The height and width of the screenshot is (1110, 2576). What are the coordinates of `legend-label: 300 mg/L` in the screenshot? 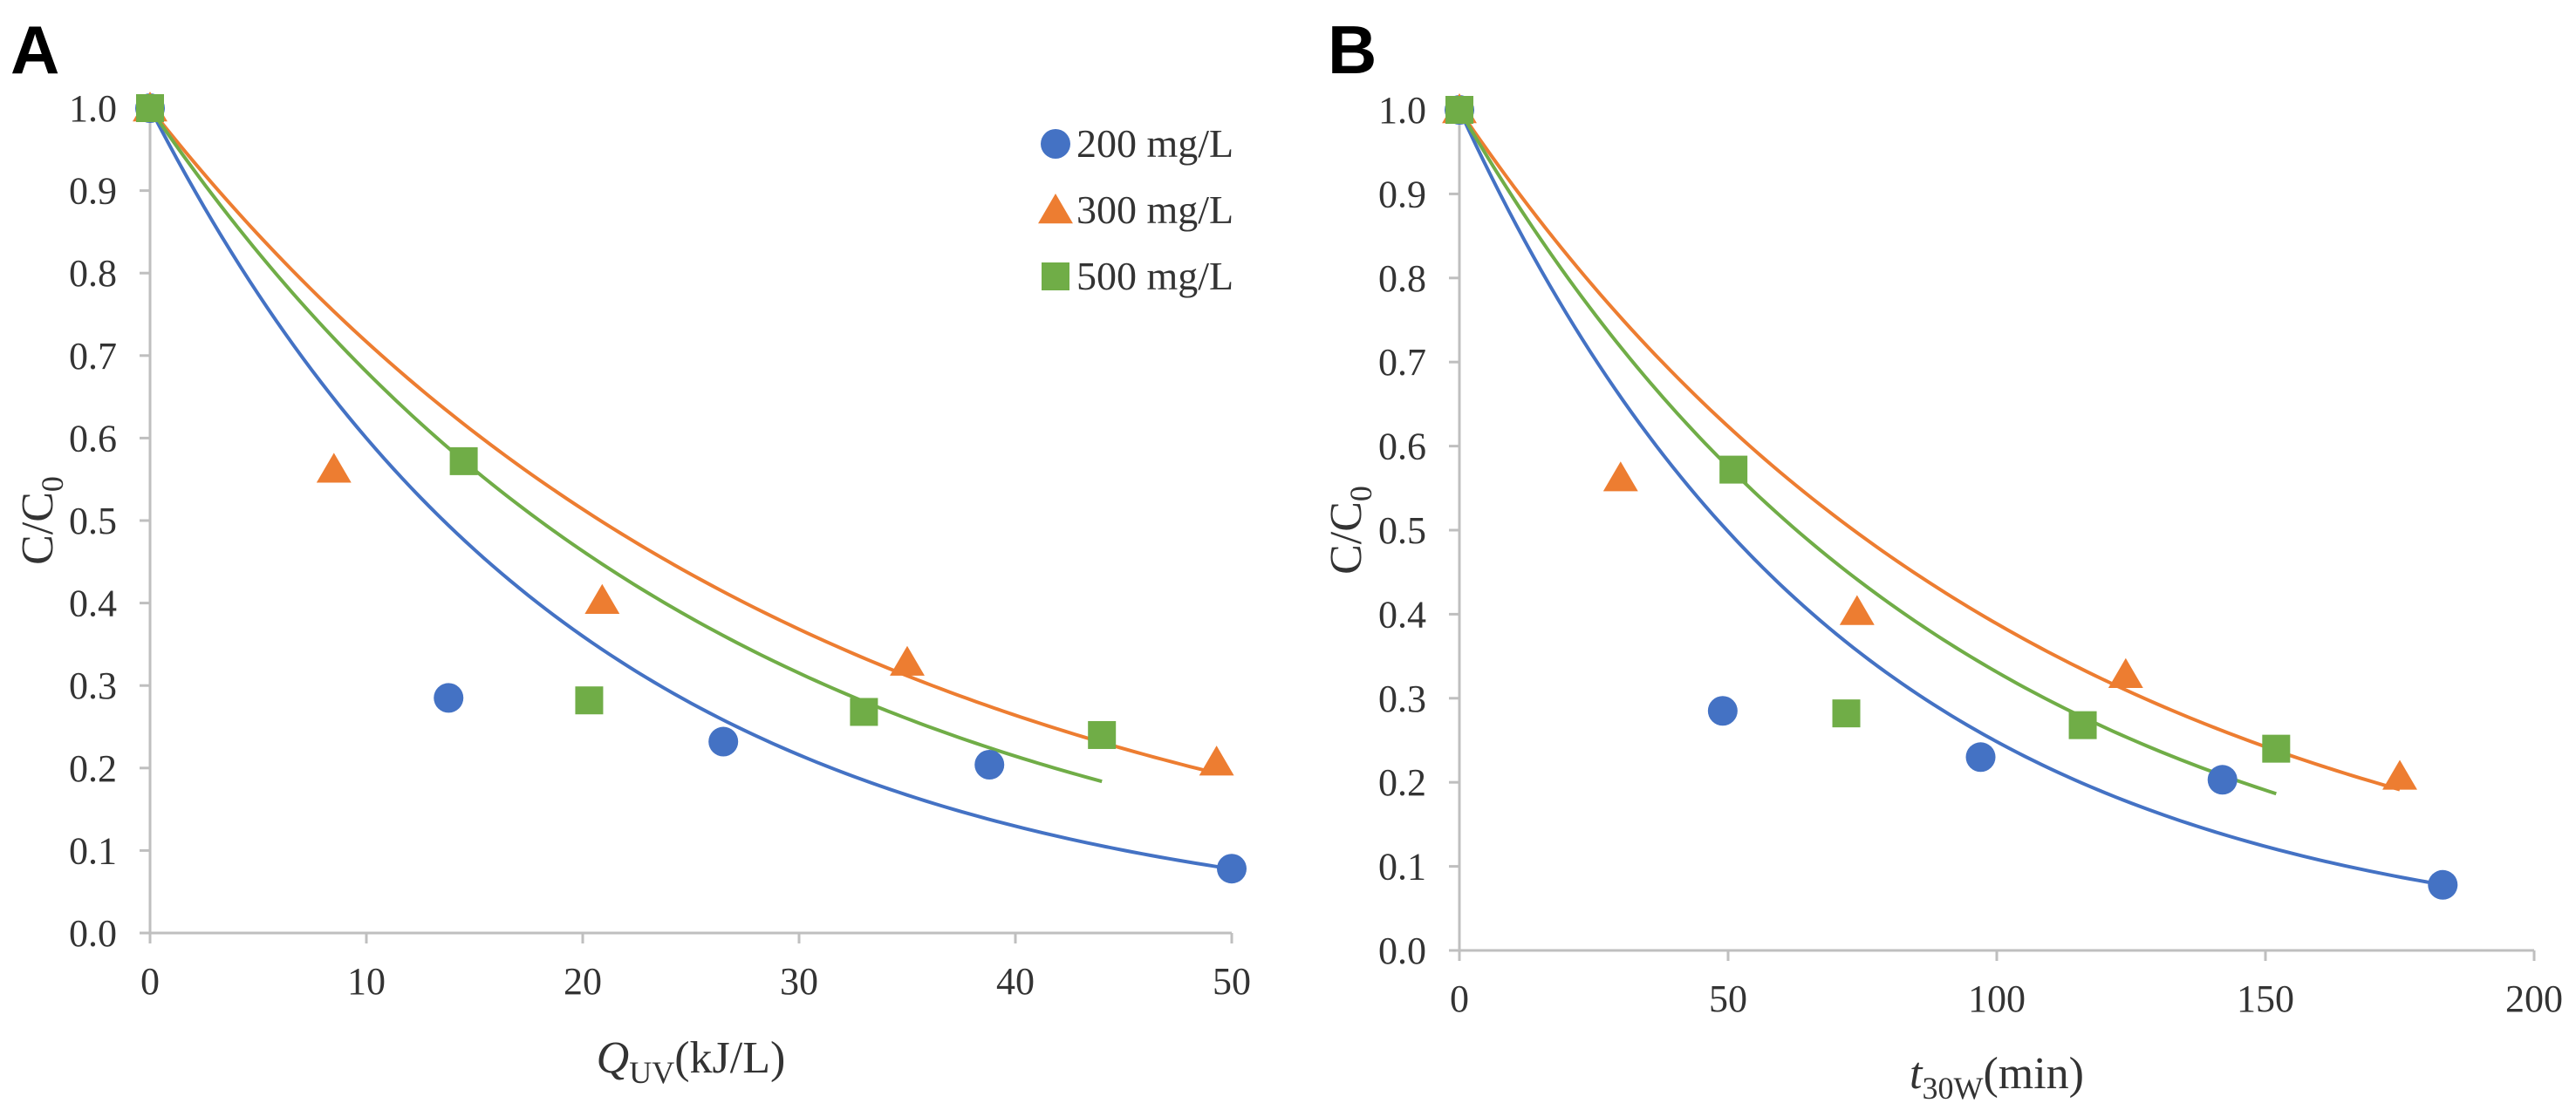 It's located at (1154, 210).